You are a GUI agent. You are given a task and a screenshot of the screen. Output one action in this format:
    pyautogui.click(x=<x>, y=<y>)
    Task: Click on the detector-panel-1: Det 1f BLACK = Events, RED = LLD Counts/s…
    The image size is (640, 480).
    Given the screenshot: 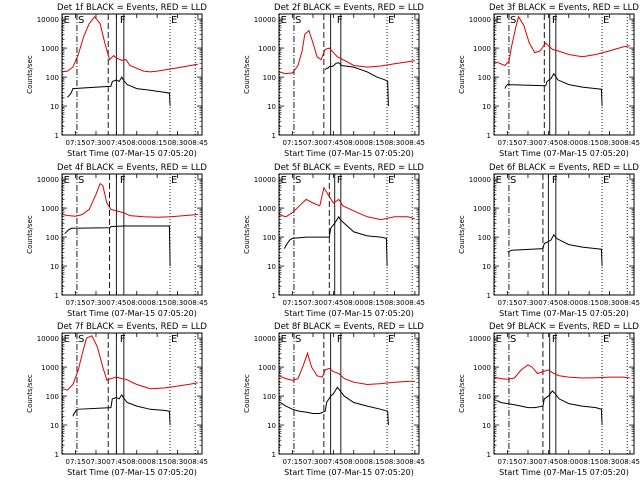 What is the action you would take?
    pyautogui.click(x=117, y=80)
    